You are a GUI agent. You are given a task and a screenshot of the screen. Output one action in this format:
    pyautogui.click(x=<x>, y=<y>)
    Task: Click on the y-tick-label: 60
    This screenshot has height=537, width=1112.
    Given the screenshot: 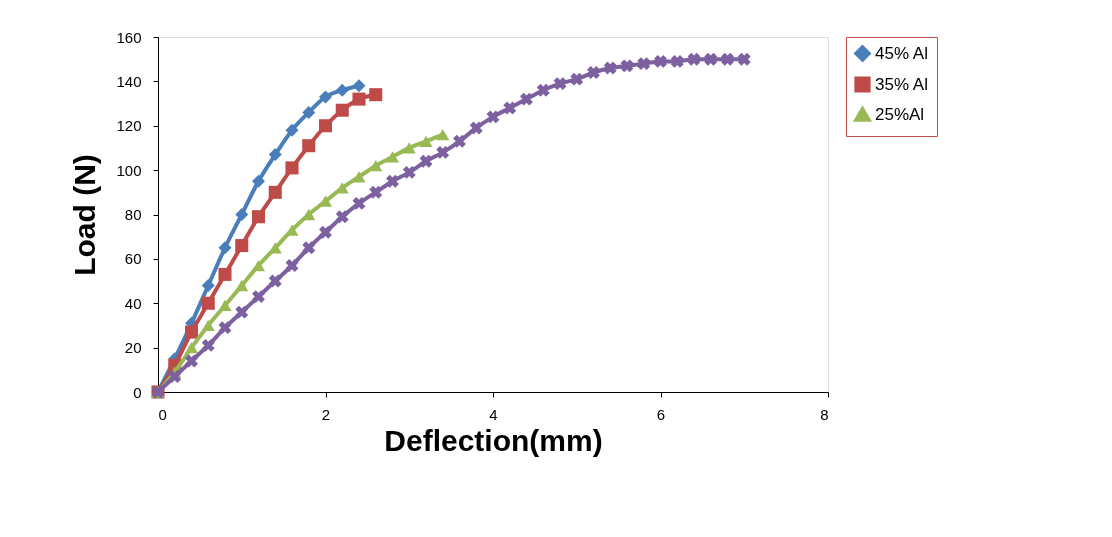 What is the action you would take?
    pyautogui.click(x=133, y=259)
    